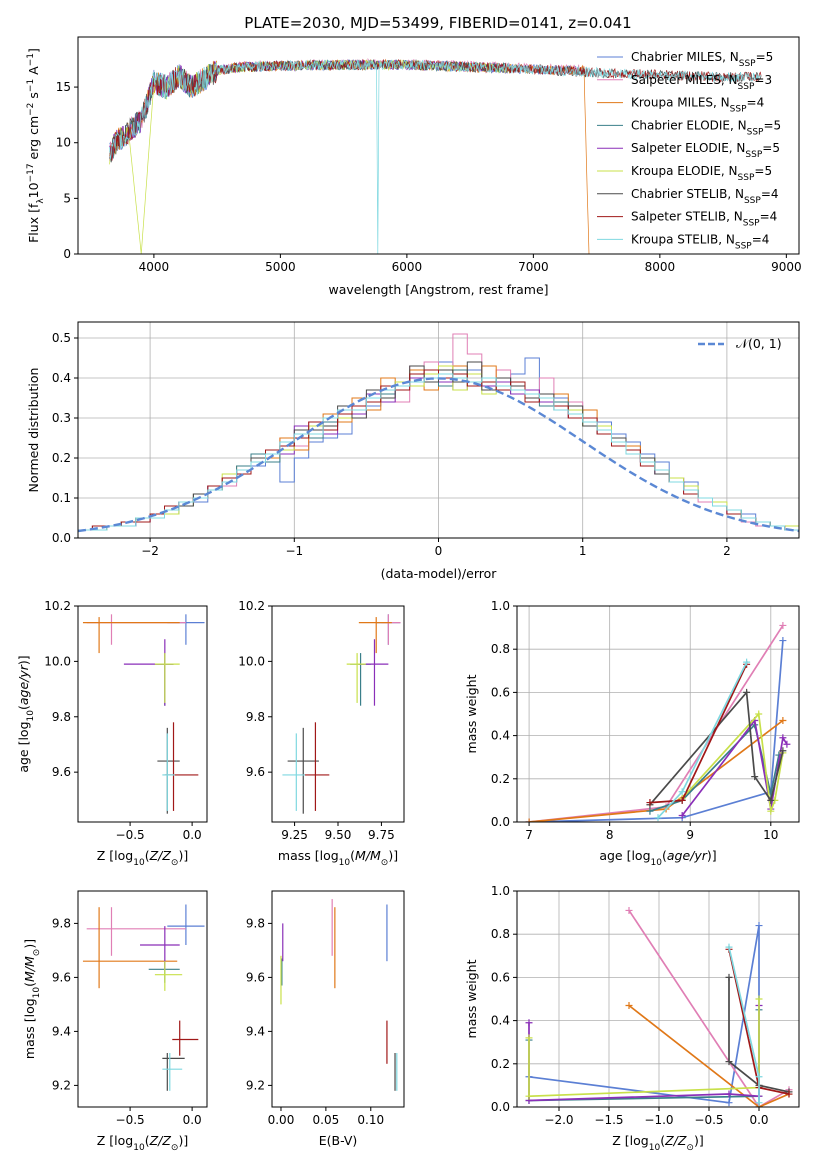 The height and width of the screenshot is (1170, 819). I want to click on y-tick-label: 5, so click(67, 198).